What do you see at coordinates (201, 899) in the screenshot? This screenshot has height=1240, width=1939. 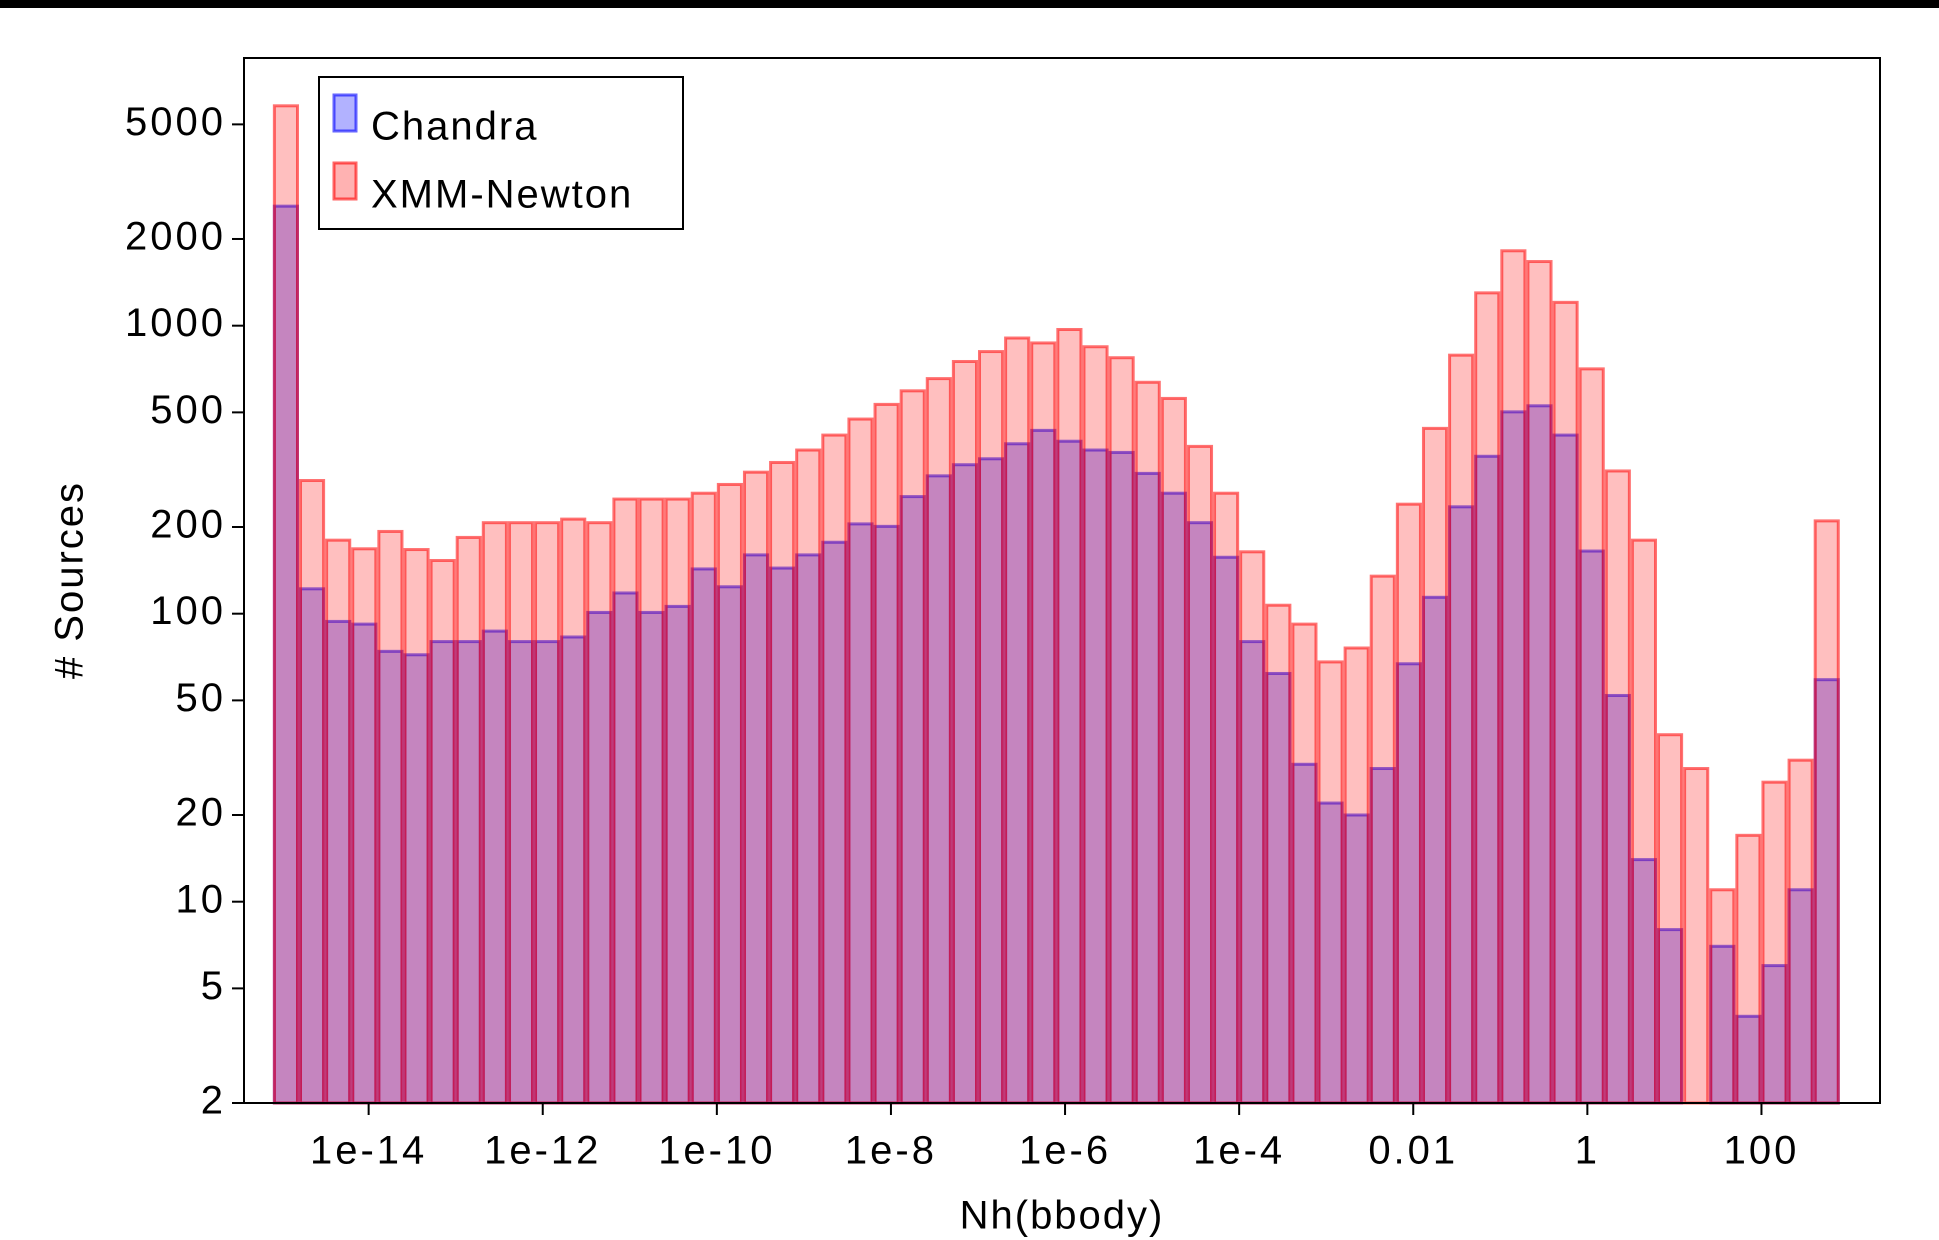 I see `y-tick-label: 10` at bounding box center [201, 899].